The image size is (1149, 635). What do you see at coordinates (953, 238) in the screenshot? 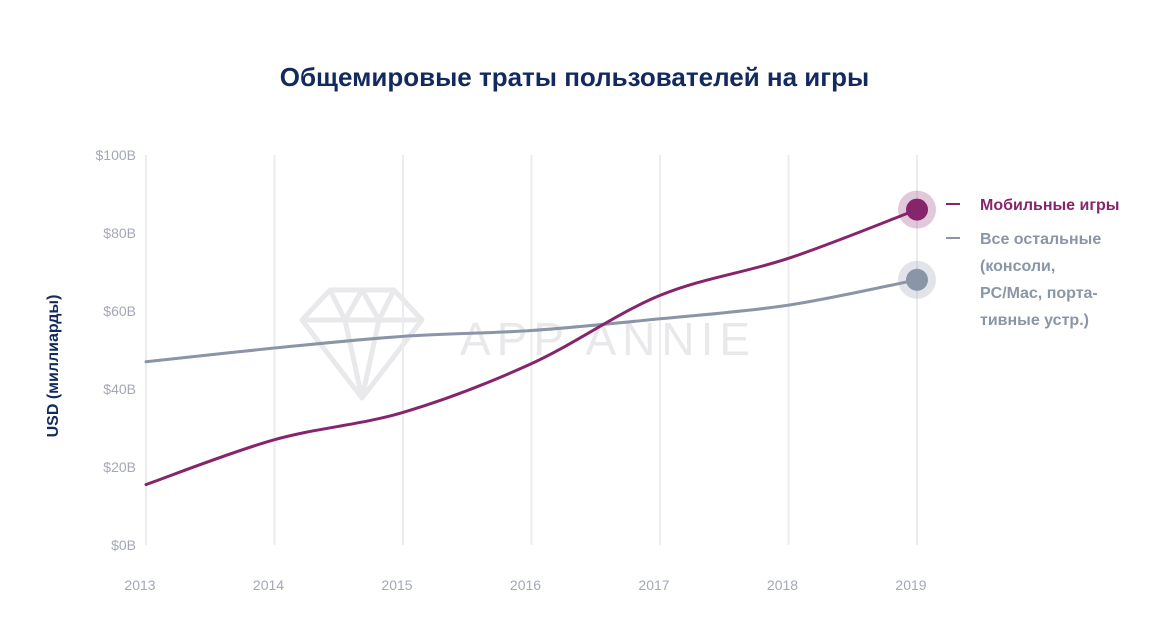
I see `legend-swatch-other` at bounding box center [953, 238].